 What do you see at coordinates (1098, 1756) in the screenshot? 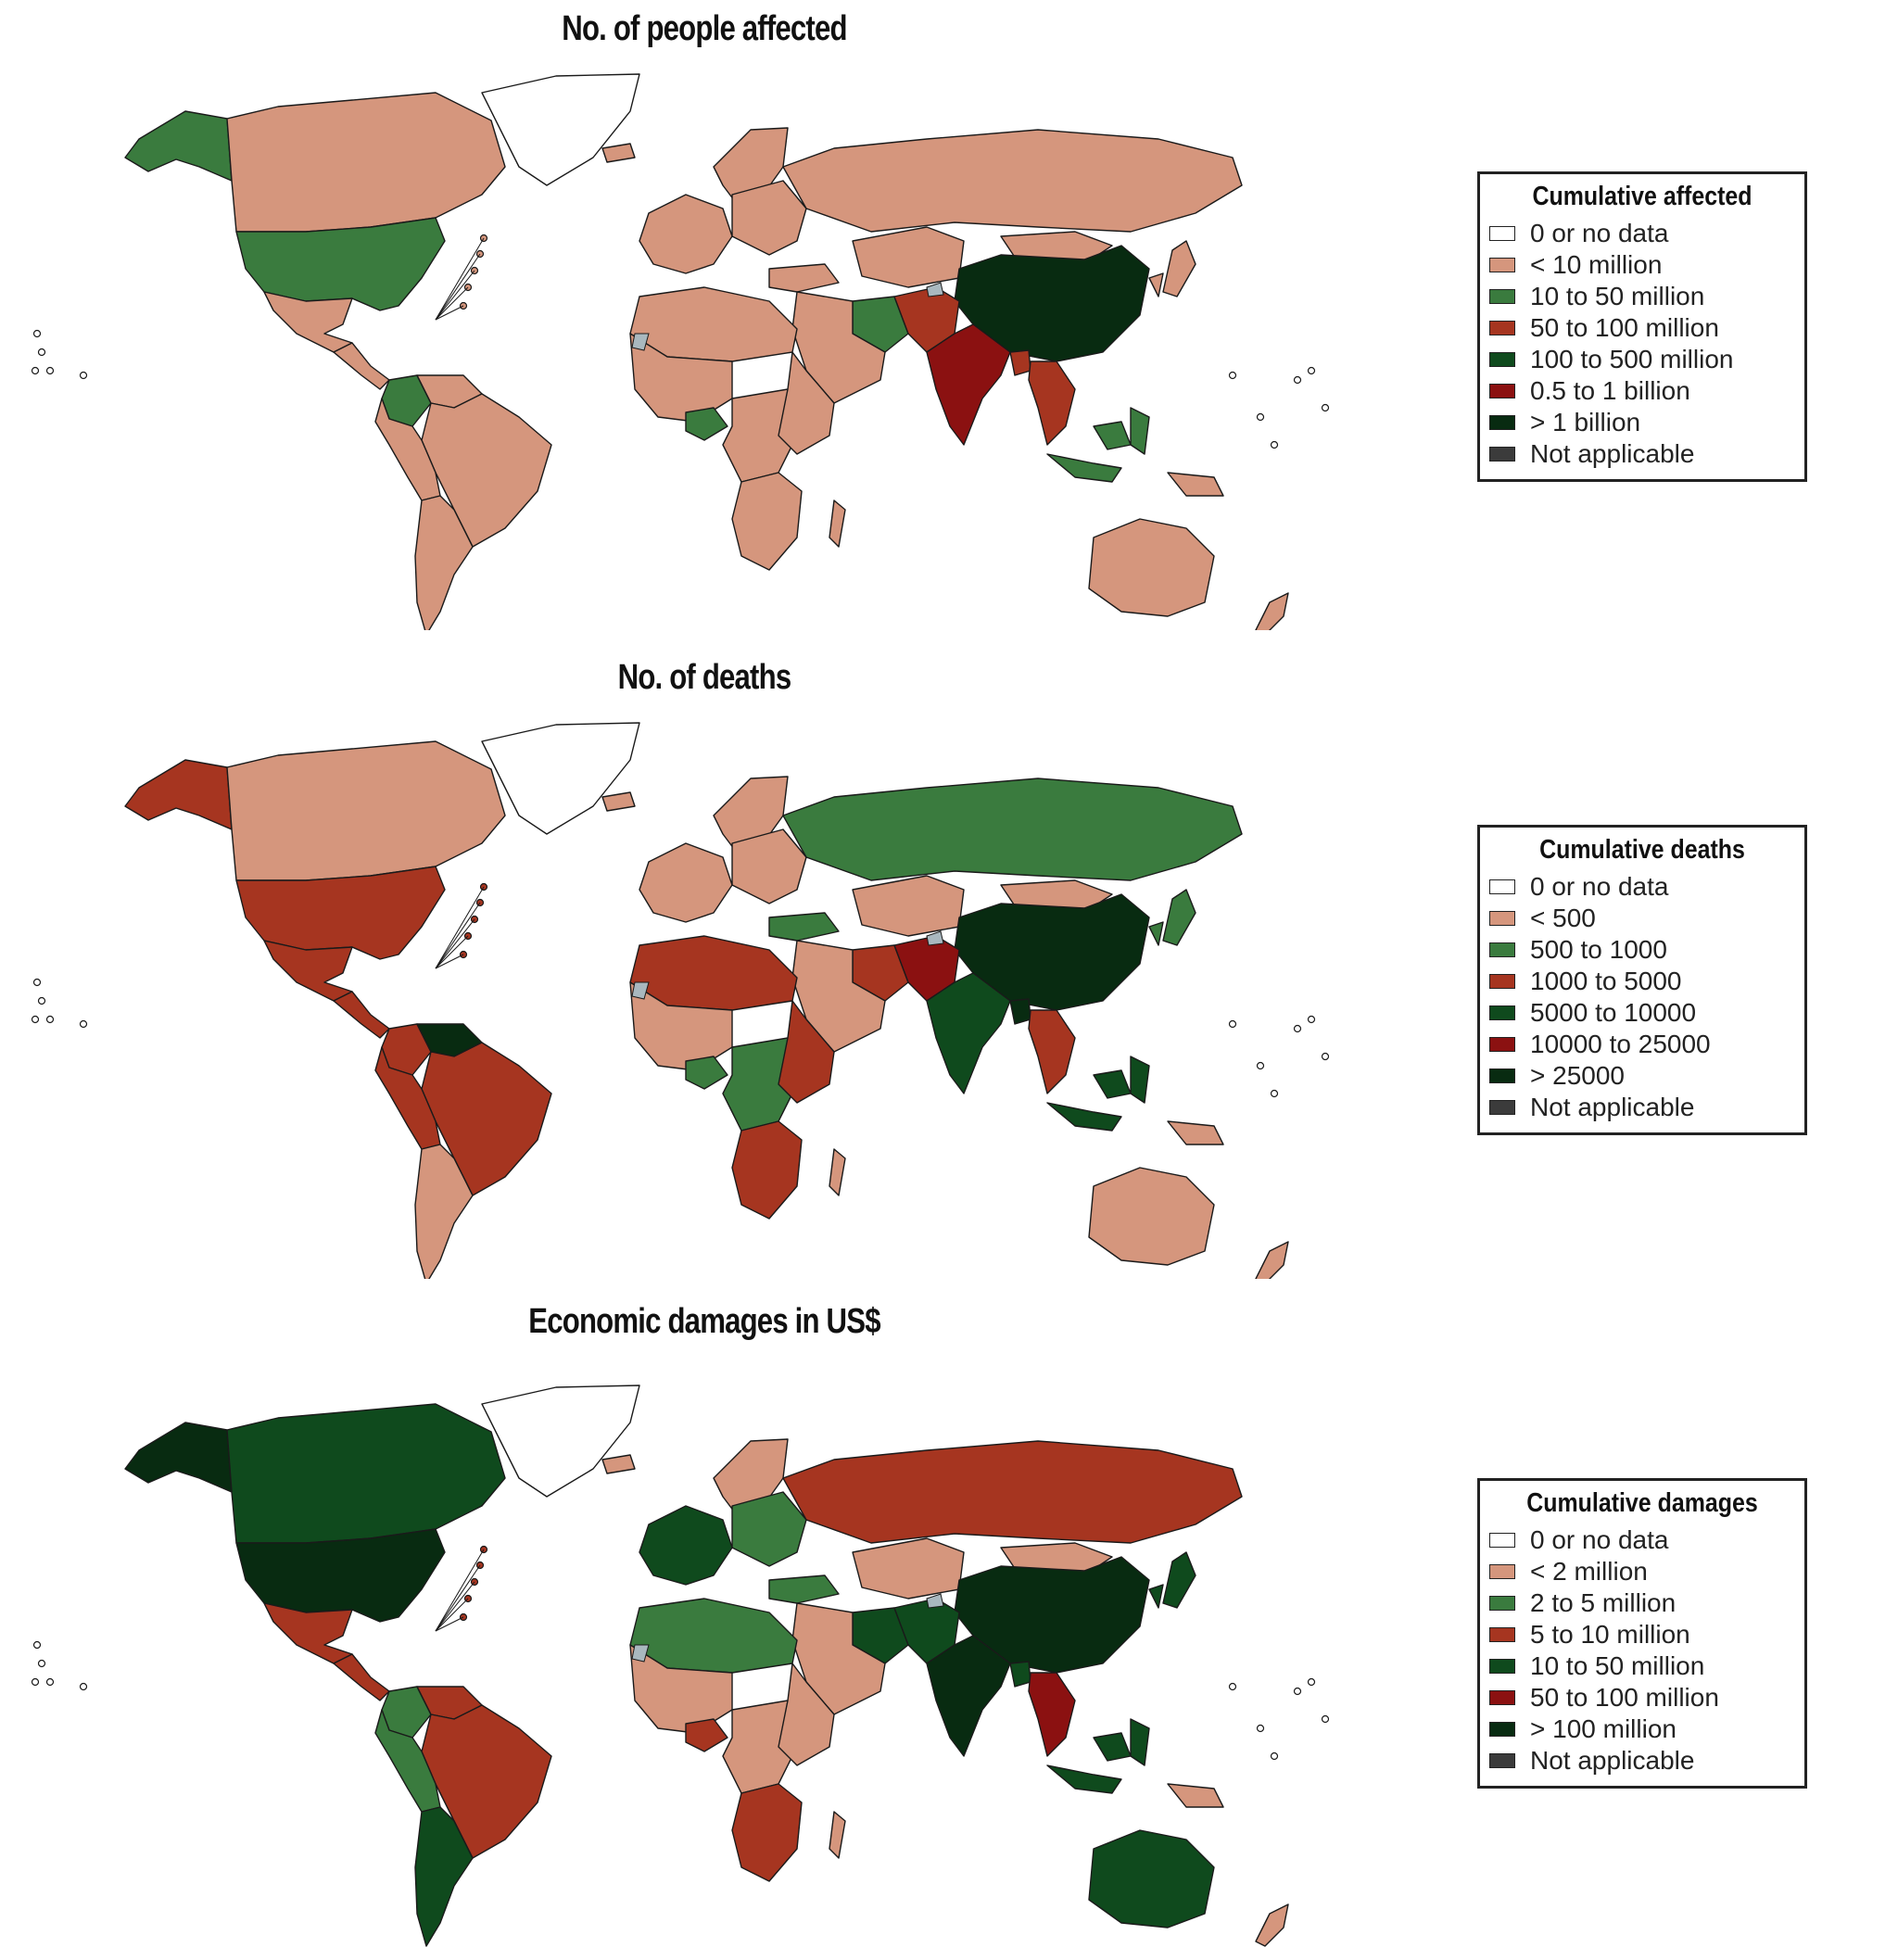
I see `region-maritime-asia` at bounding box center [1098, 1756].